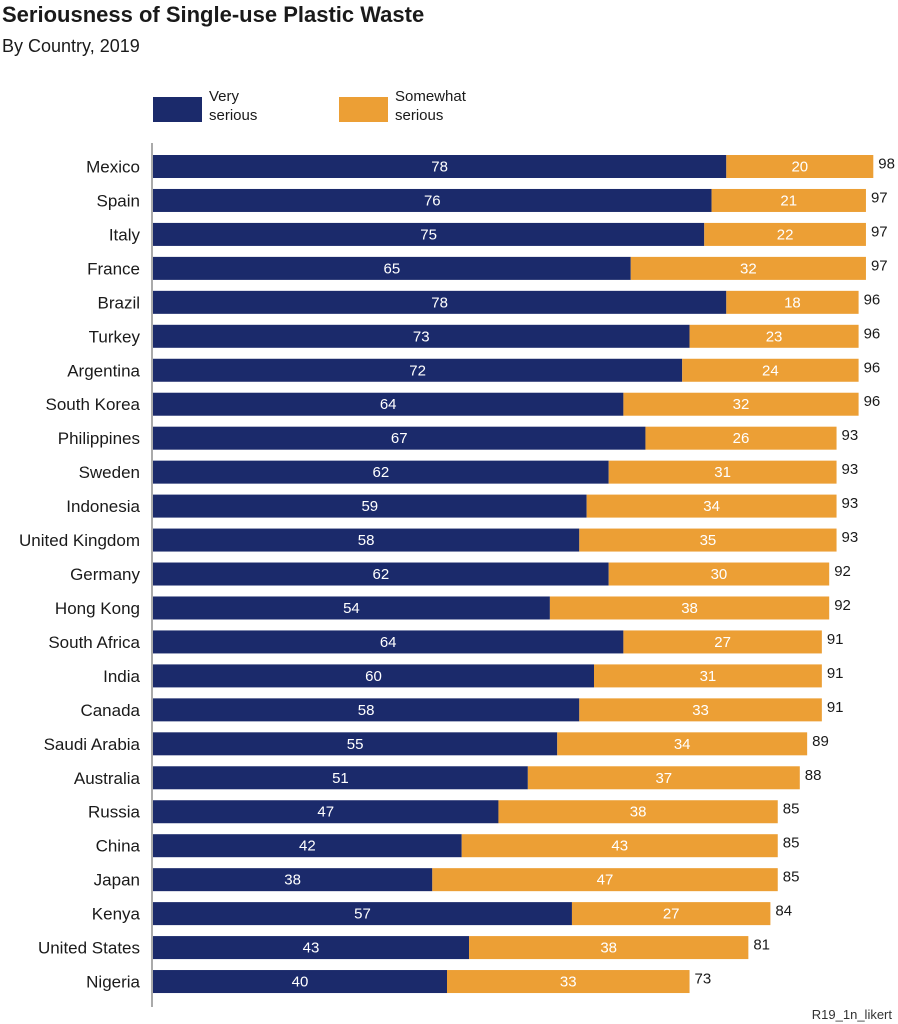 This screenshot has width=898, height=1024. I want to click on category-label: Argentina, so click(103, 370).